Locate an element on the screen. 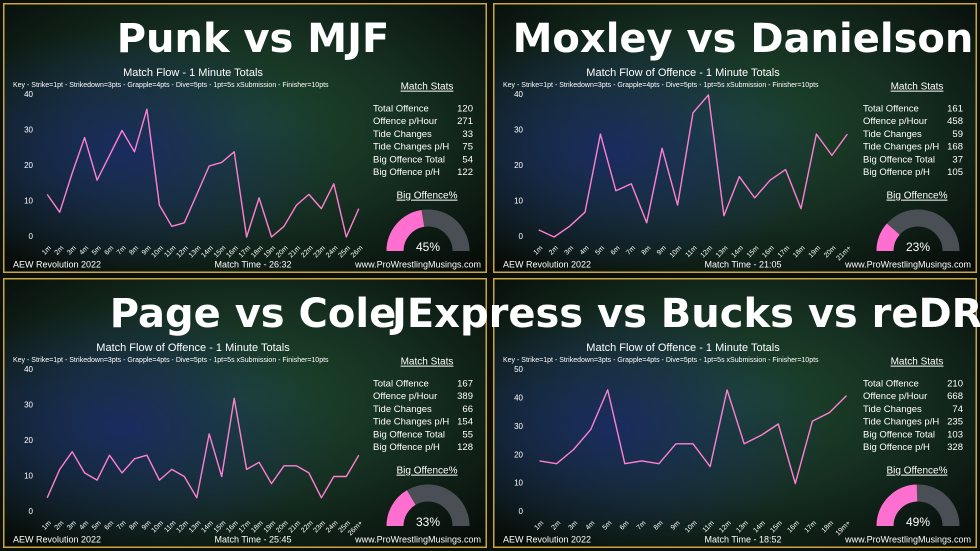 This screenshot has height=551, width=980. stat-value: 54 is located at coordinates (467, 159).